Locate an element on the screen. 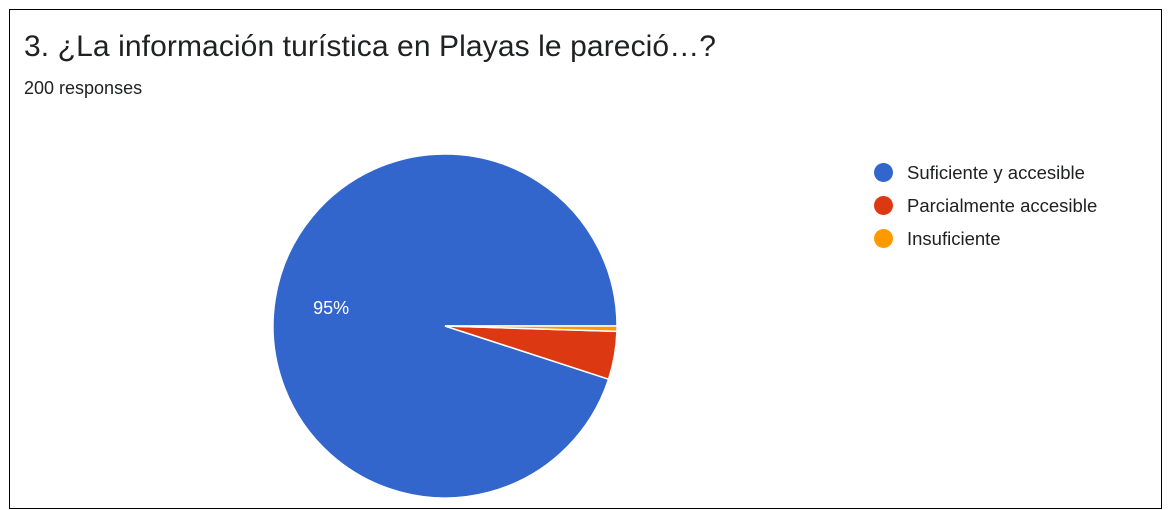 This screenshot has height=510, width=1171. legend-label: Suficiente y accesible is located at coordinates (996, 172).